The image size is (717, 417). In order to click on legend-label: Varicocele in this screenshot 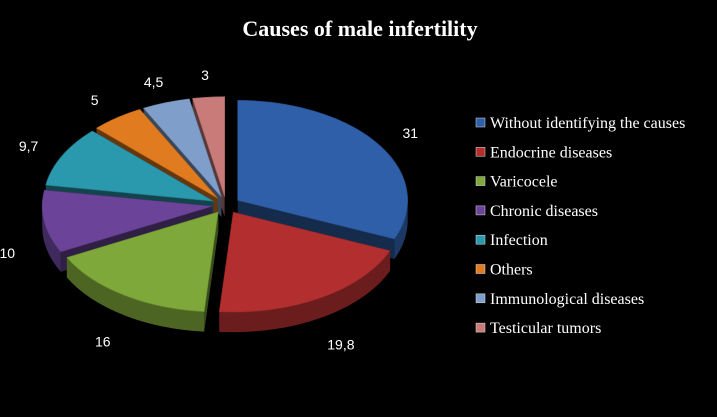, I will do `click(524, 182)`.